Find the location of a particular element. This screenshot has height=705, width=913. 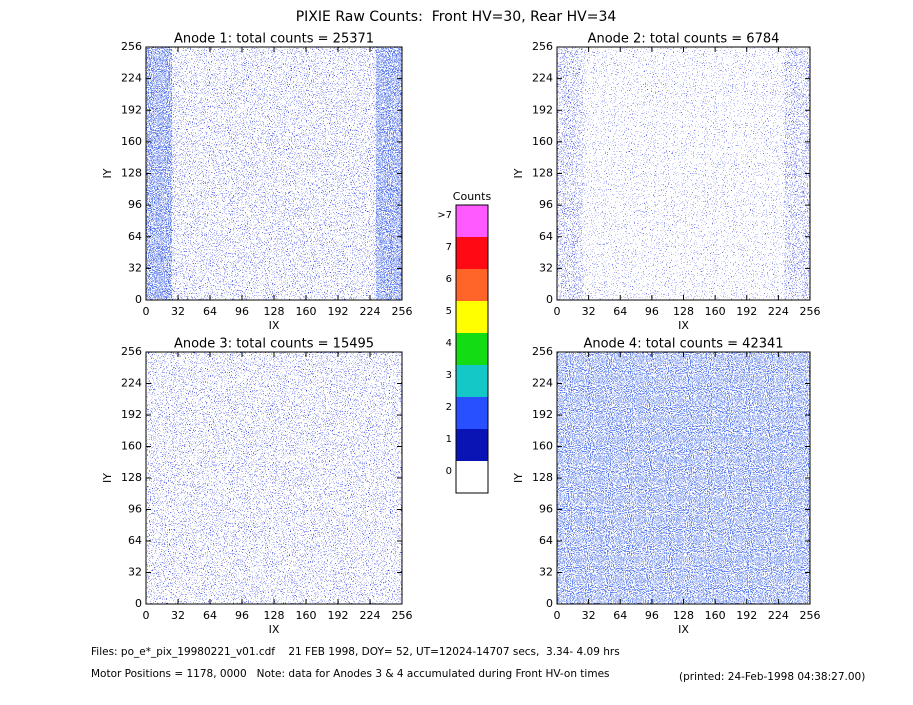

colorbar-title: Counts is located at coordinates (472, 196).